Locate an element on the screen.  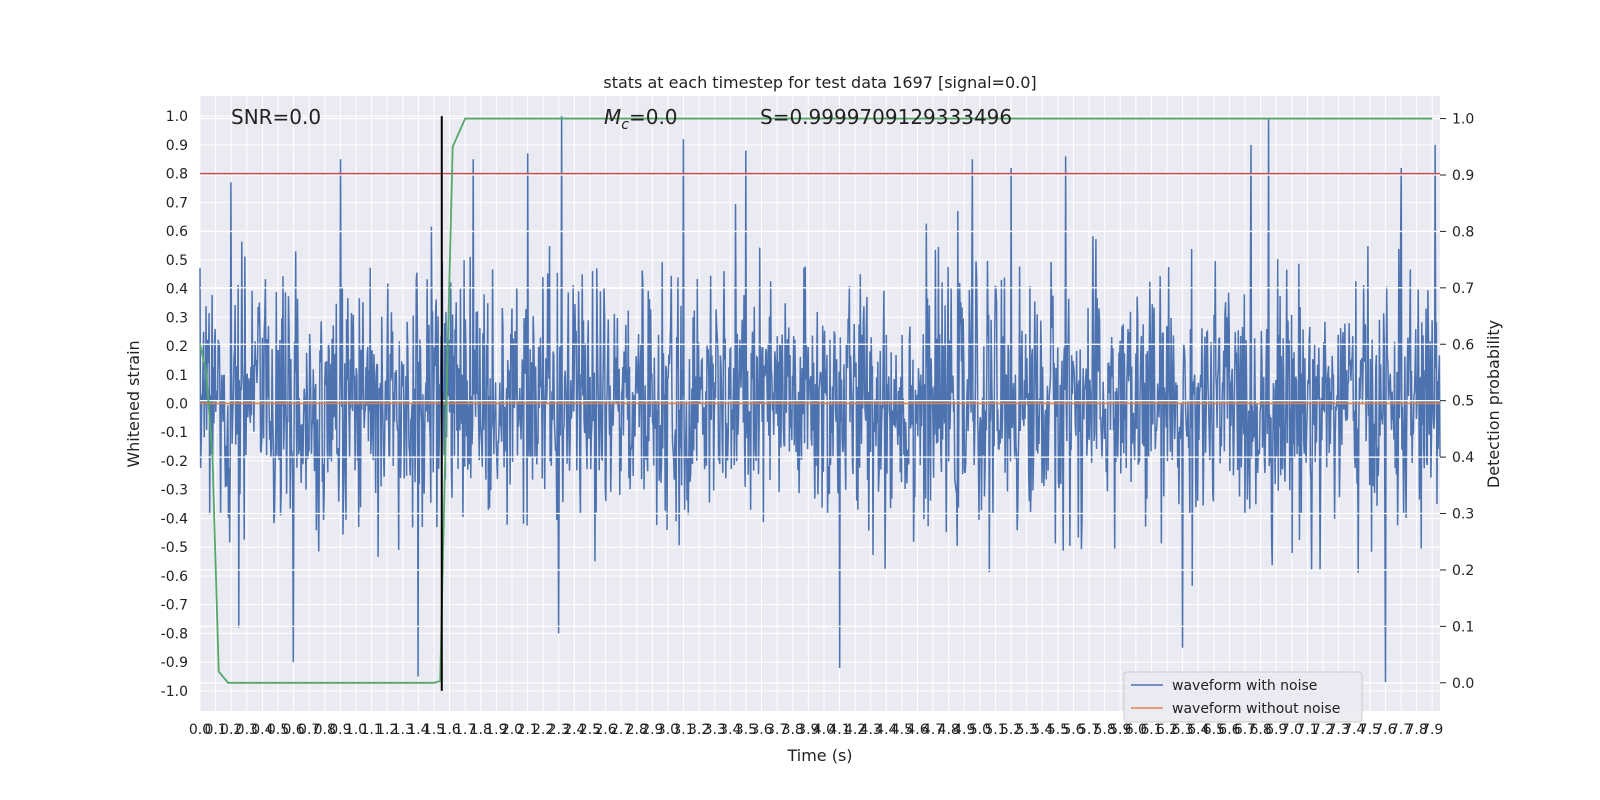
x-tick-label: 5.3 is located at coordinates (1027, 730).